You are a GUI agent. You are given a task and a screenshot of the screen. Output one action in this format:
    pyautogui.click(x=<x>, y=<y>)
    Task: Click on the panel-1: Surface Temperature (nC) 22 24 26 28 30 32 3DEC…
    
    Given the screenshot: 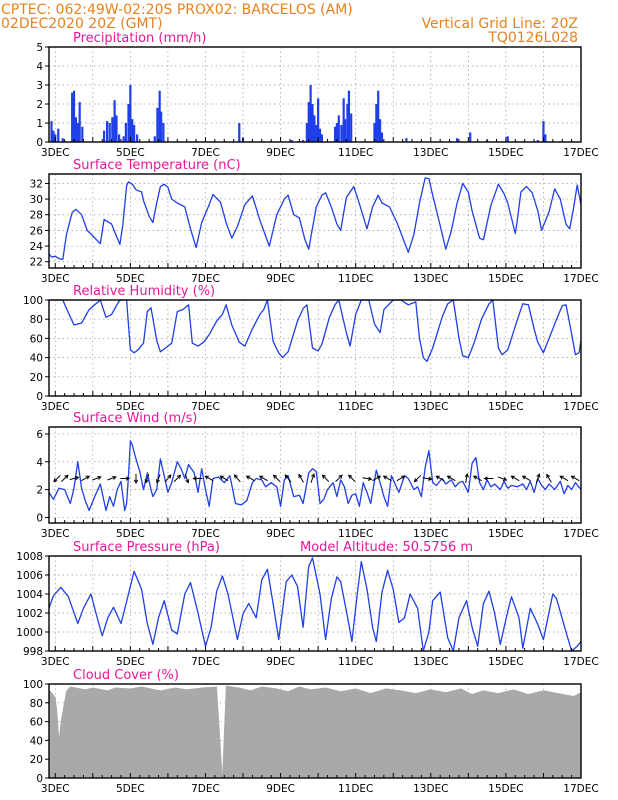 What is the action you would take?
    pyautogui.click(x=314, y=221)
    